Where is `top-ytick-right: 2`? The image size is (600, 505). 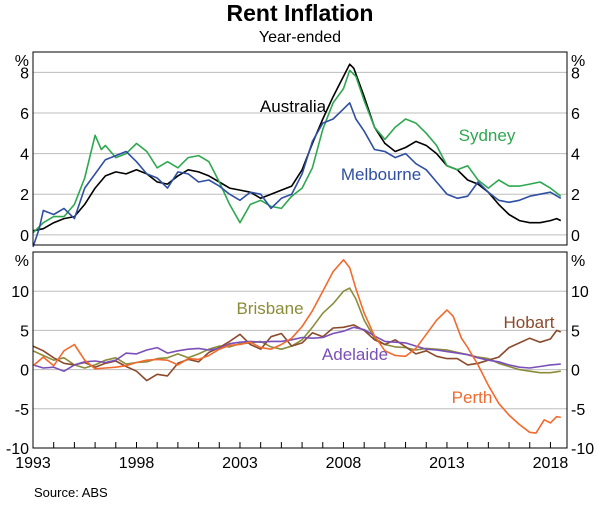
top-ytick-right: 2 is located at coordinates (575, 195).